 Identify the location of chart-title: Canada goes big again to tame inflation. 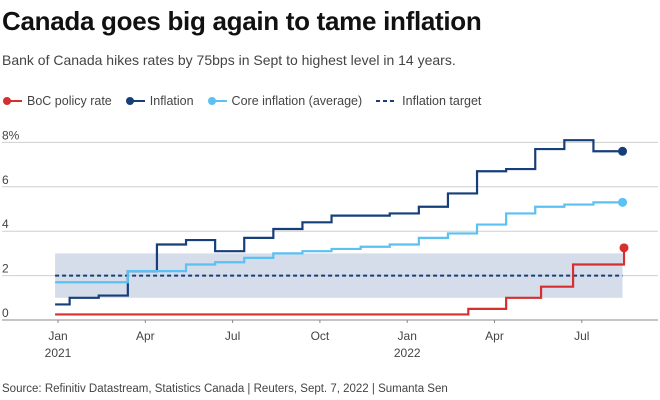
(242, 21).